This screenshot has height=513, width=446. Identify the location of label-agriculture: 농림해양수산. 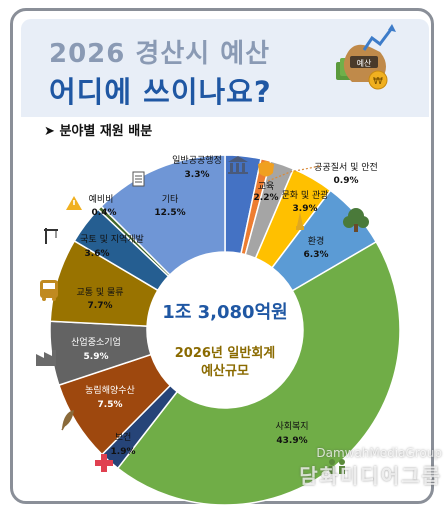
(110, 390).